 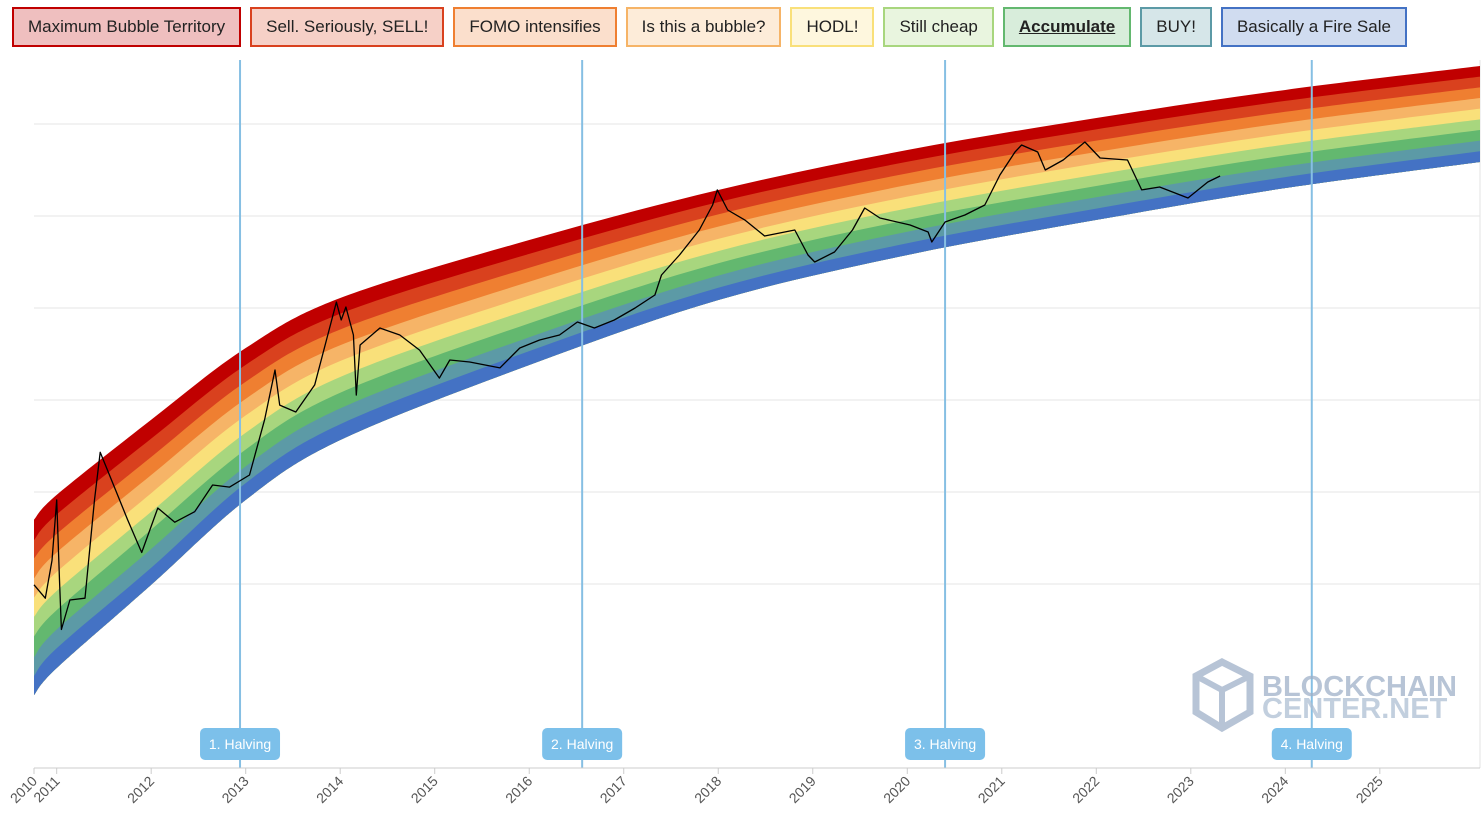 I want to click on x-tick-label: 2024, so click(x=1274, y=789).